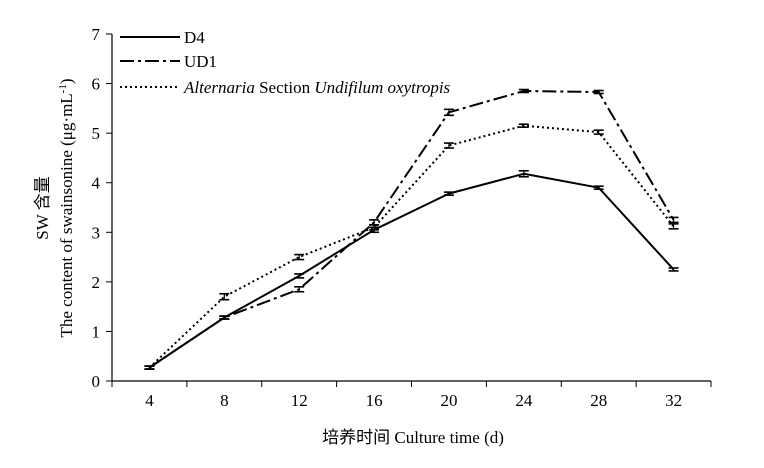  I want to click on legend-label-alternaria: Alternaria Section Undifilum oxytropis, so click(317, 87).